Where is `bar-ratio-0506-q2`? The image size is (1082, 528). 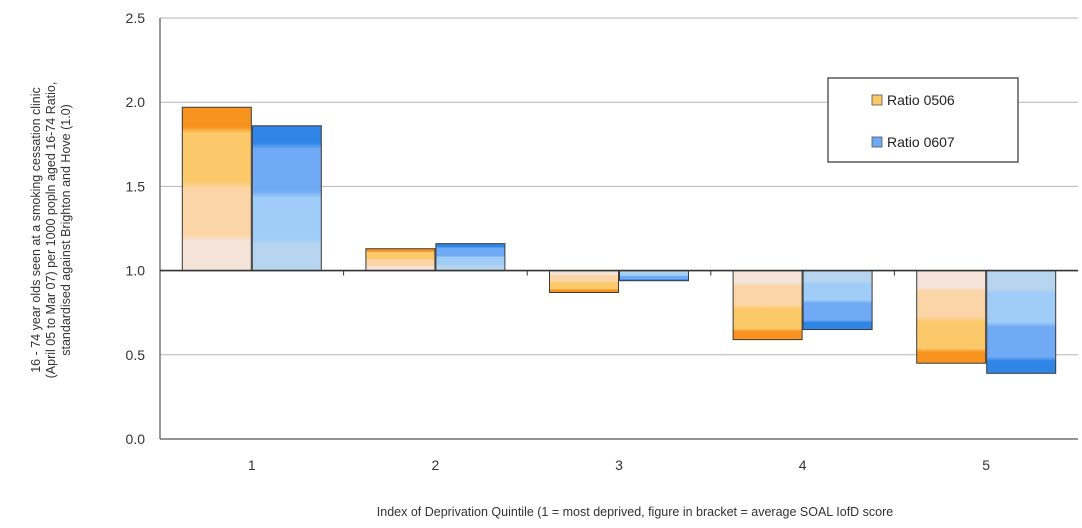
bar-ratio-0506-q2 is located at coordinates (400, 260).